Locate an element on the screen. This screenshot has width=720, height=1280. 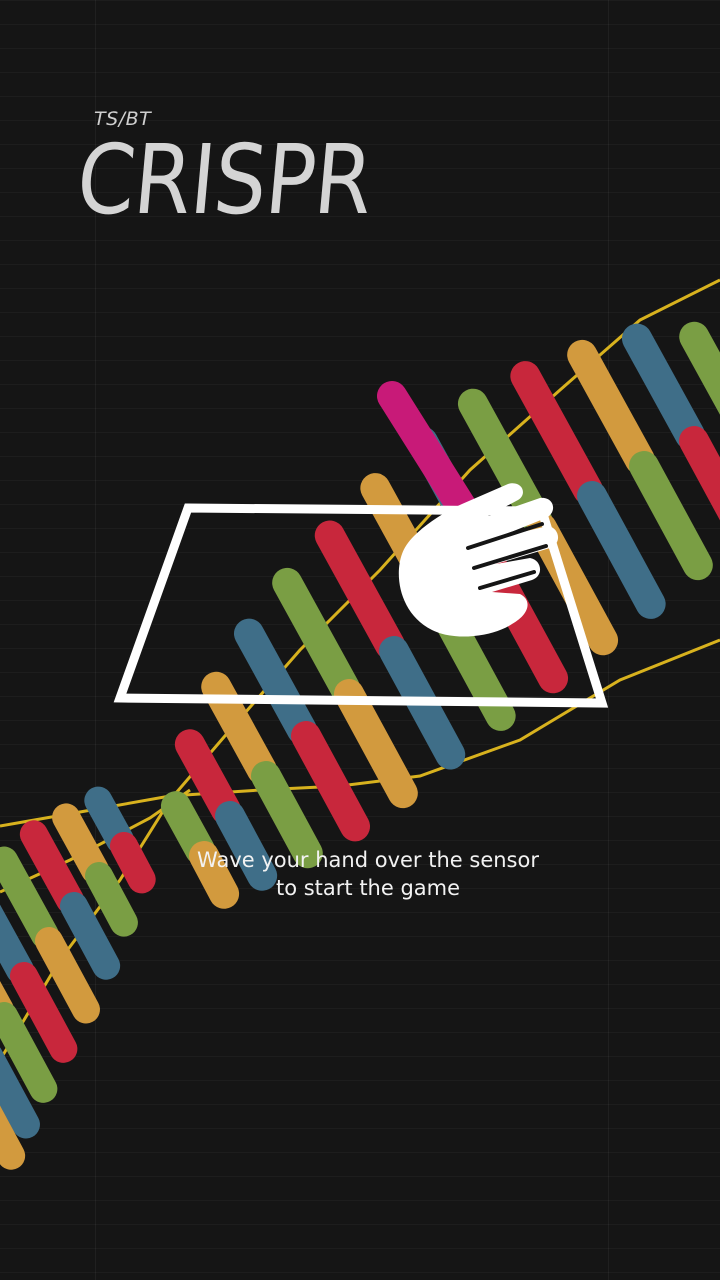
brand-label: TS/BT is located at coordinates (123, 119).